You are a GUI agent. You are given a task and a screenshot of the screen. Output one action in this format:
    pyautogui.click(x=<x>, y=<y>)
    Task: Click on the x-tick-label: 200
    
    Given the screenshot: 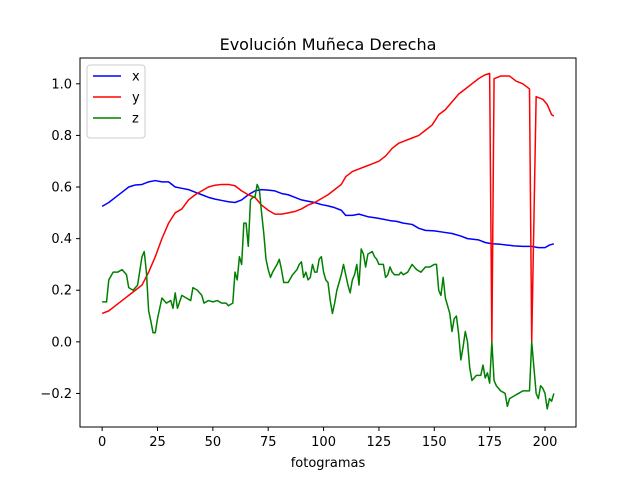 What is the action you would take?
    pyautogui.click(x=545, y=442)
    